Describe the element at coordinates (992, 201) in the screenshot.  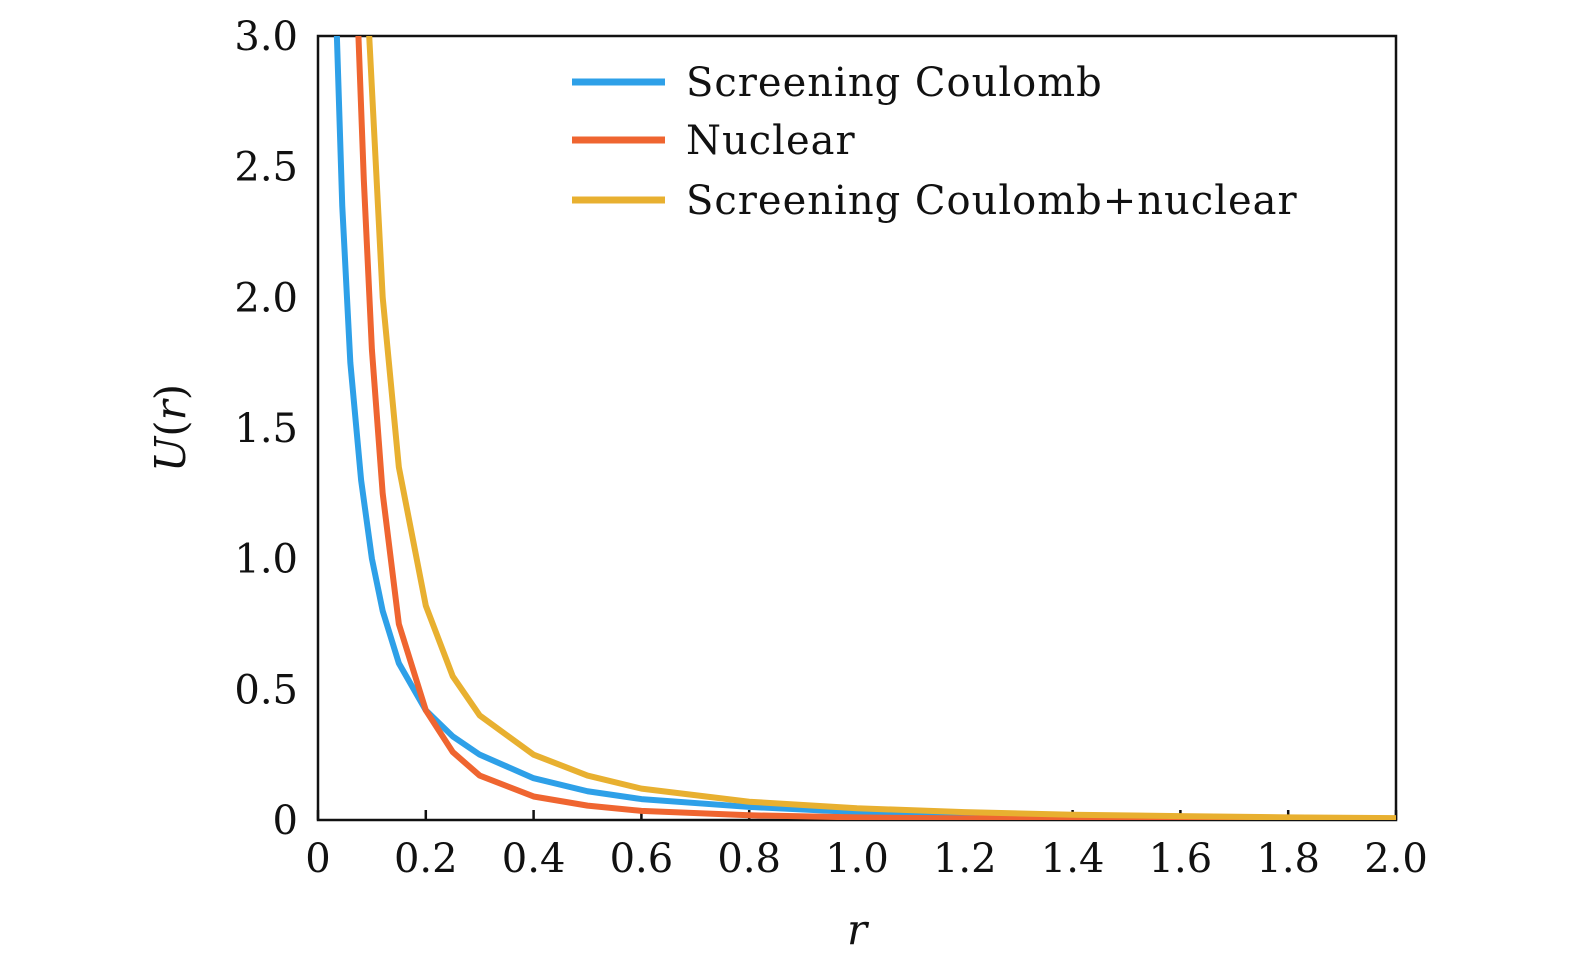
I see `legend-label-screening-coulomb-nuclear: Screening Coulomb+nuclear` at that location.